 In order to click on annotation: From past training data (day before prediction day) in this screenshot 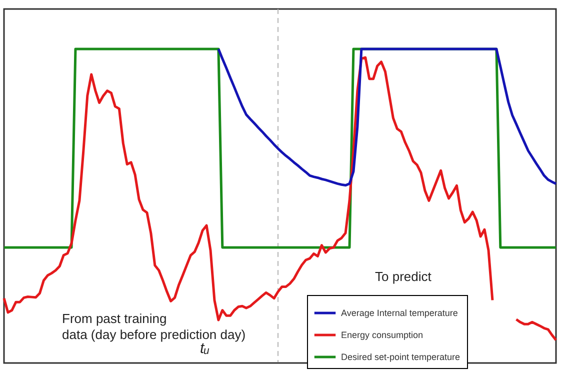, I will do `click(154, 326)`.